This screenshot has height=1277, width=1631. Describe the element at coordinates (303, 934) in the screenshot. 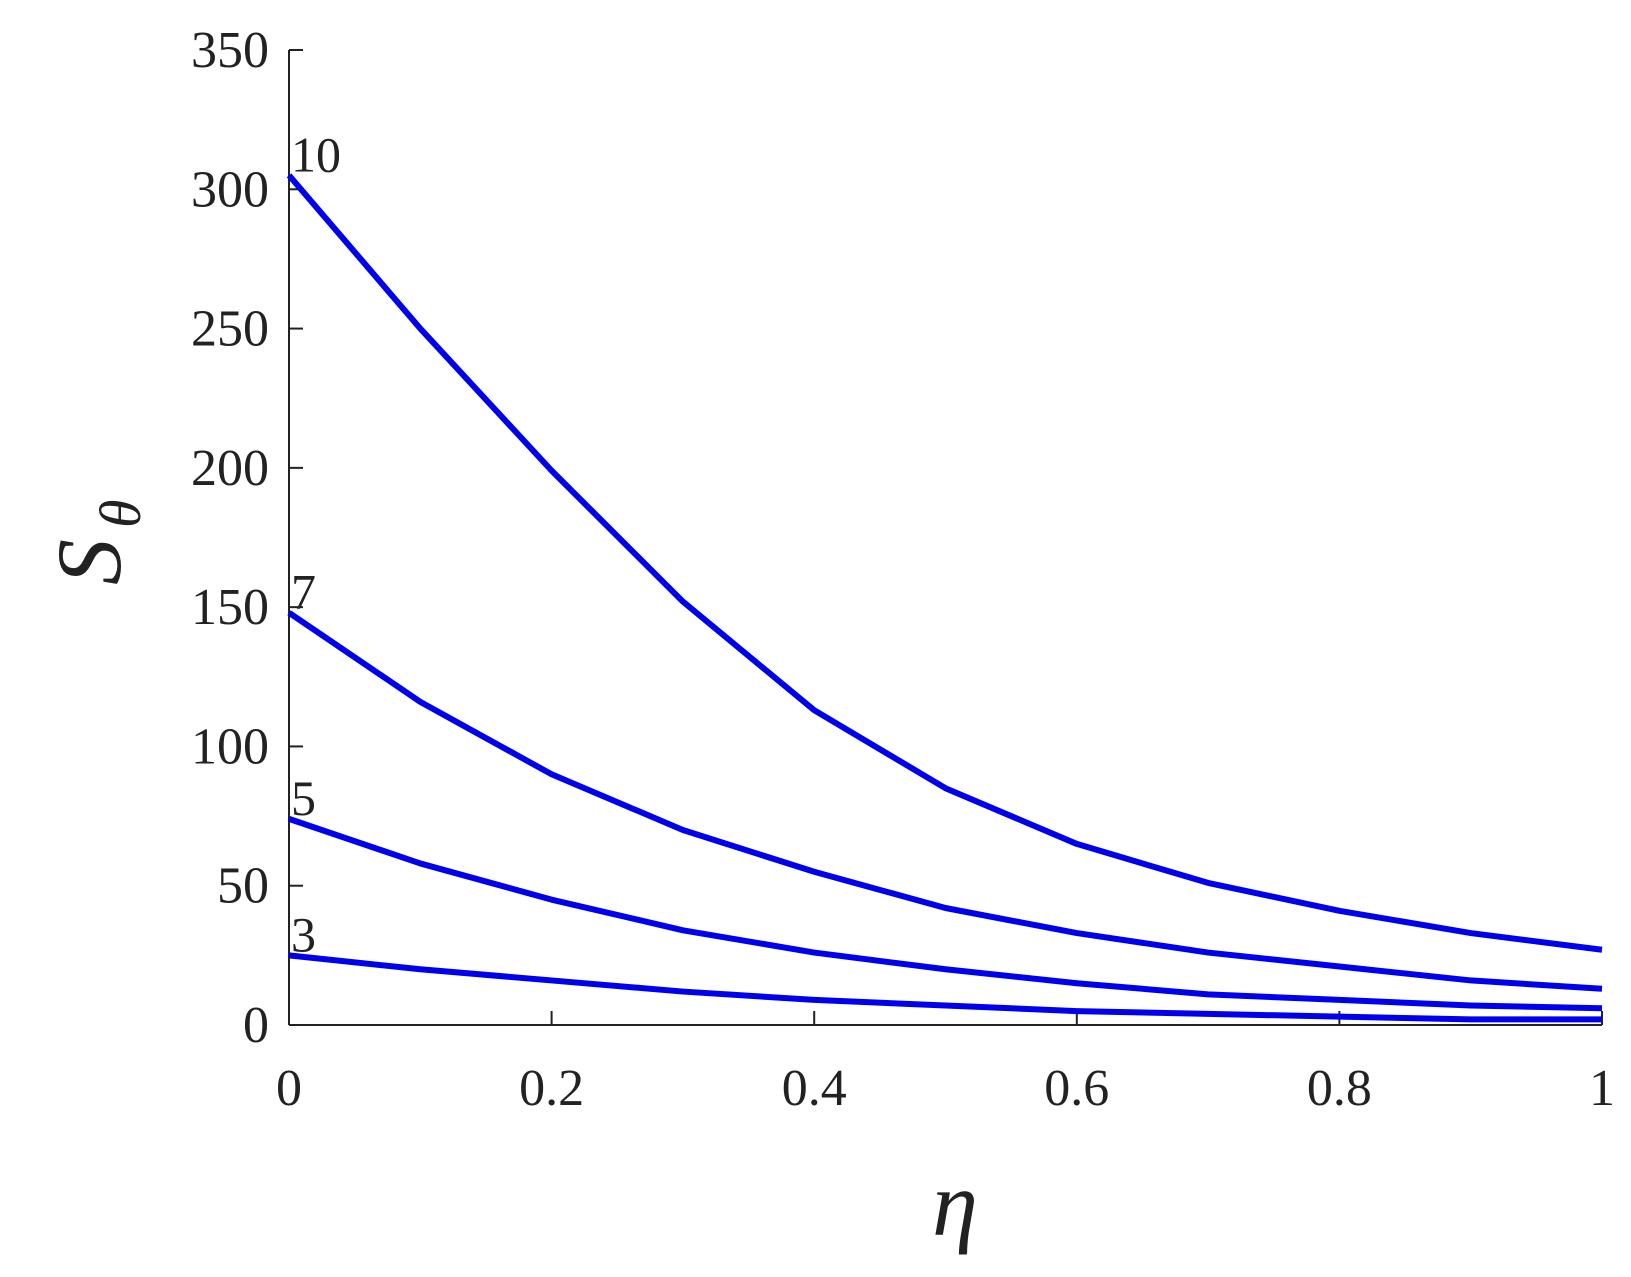

I see `series-label: 3` at that location.